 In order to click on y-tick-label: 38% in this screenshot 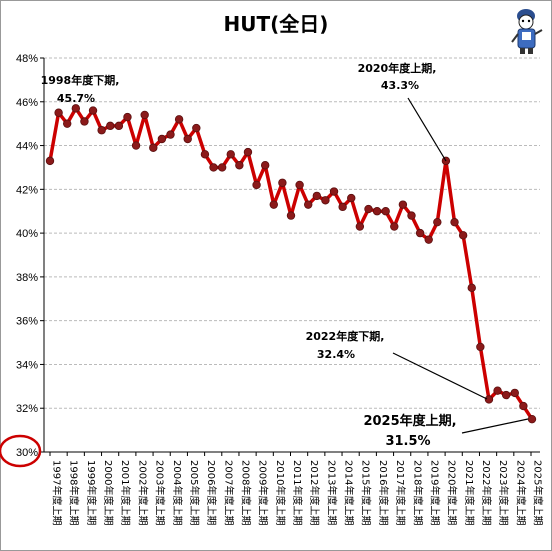, I will do `click(27, 278)`.